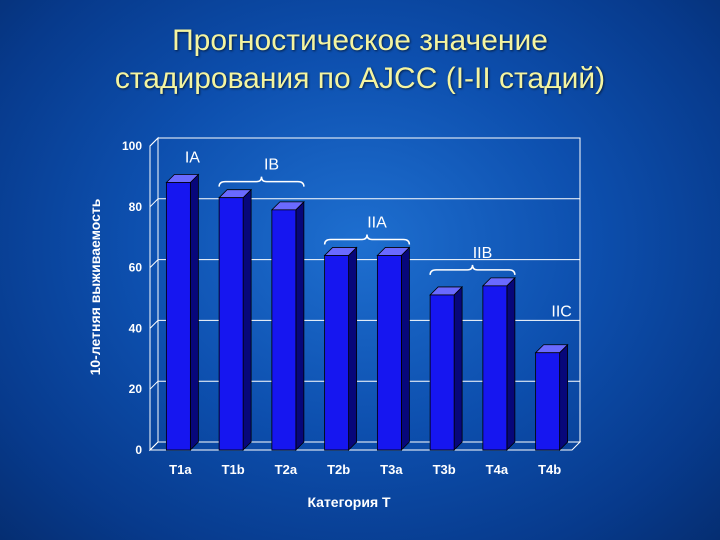 The image size is (720, 540). What do you see at coordinates (391, 469) in the screenshot?
I see `x-tick-label: T3a` at bounding box center [391, 469].